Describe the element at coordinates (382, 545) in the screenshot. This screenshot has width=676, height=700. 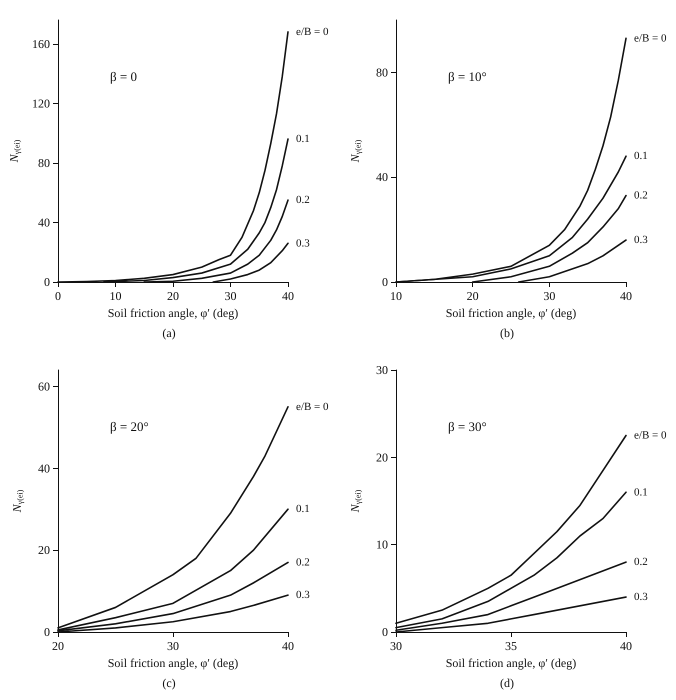
I see `y-tick-label: 10` at that location.